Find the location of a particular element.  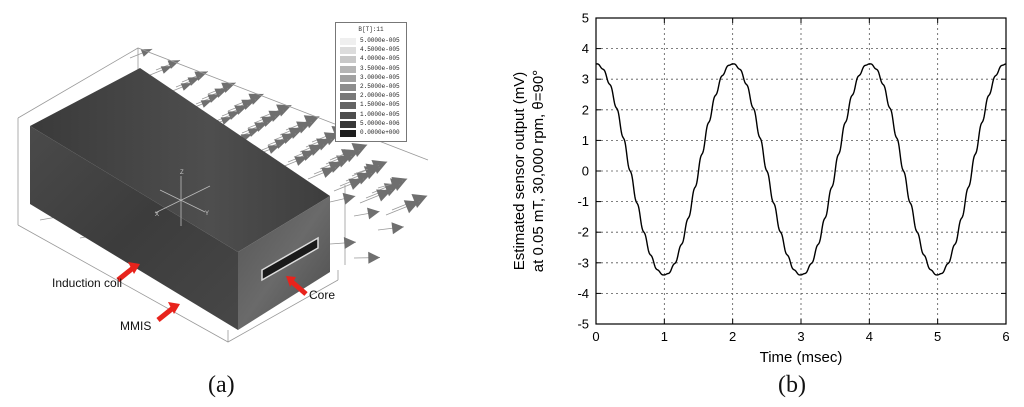

legend-title: B[T]:11 is located at coordinates (371, 29).